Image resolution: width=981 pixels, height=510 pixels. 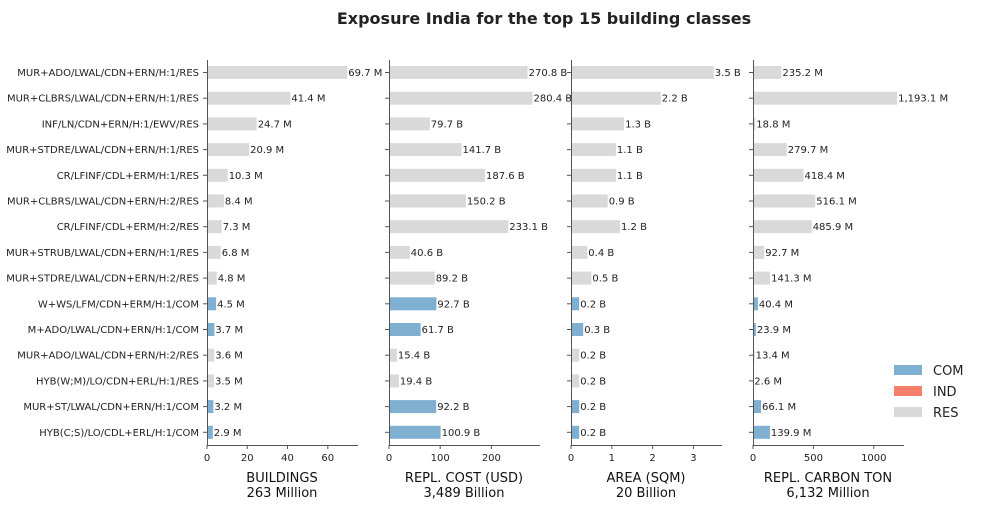 I want to click on value-label: 79.7 B, so click(x=447, y=124).